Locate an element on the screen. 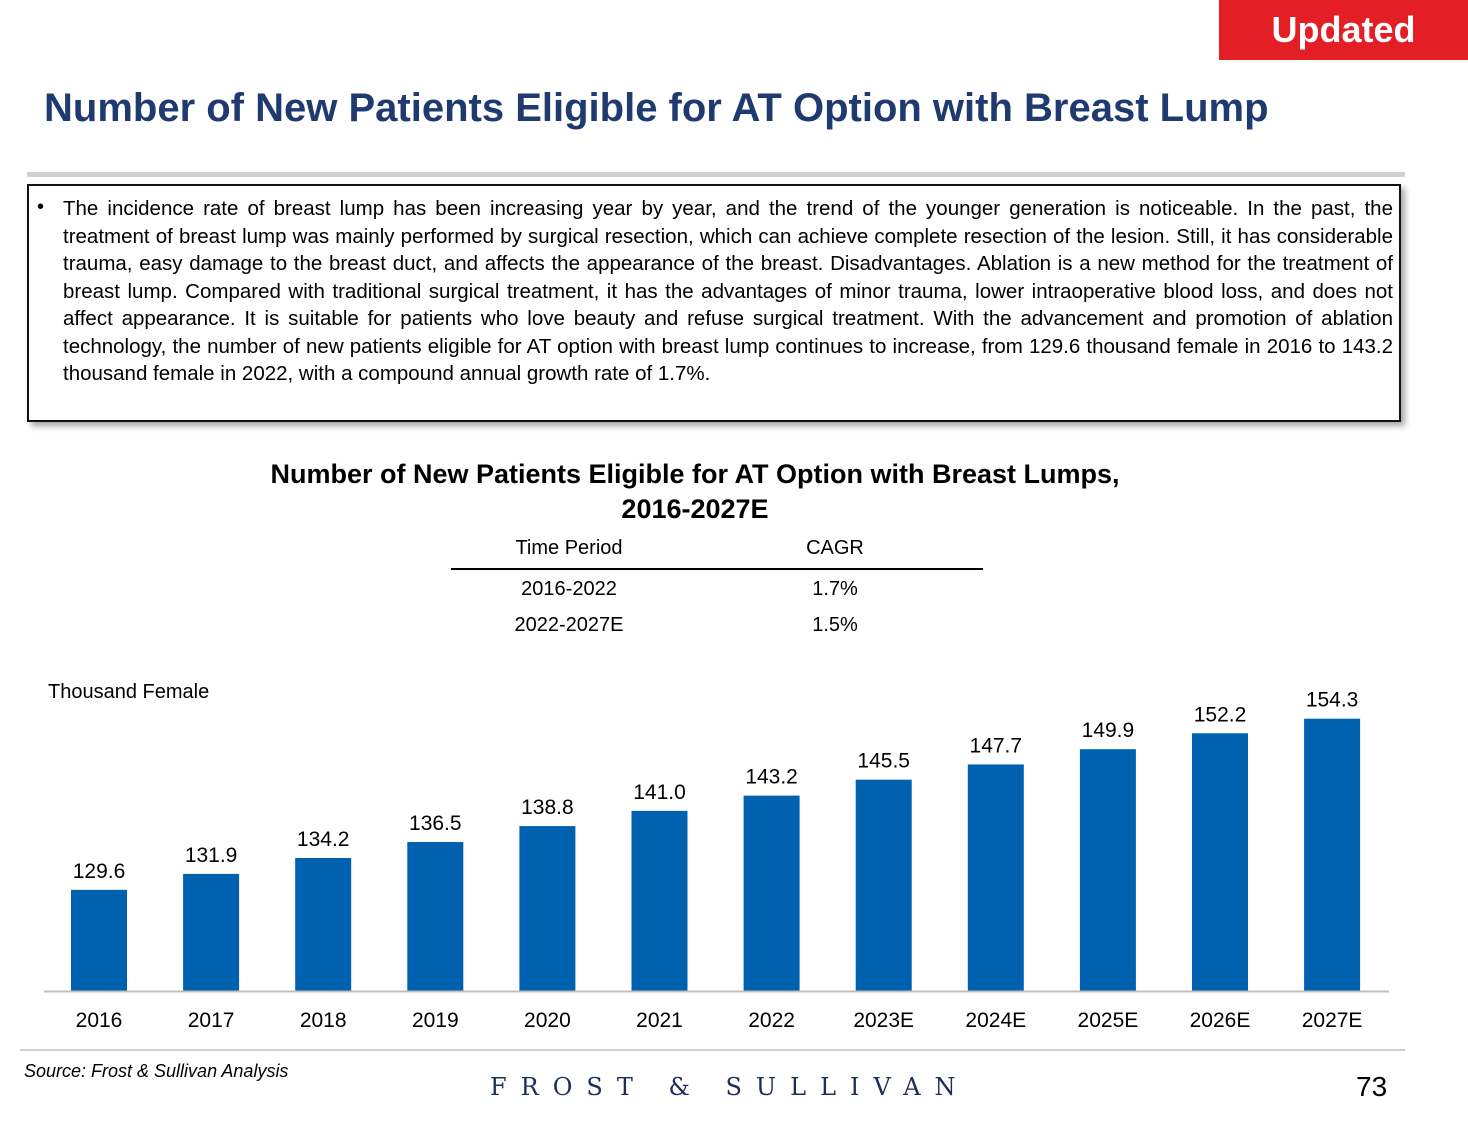 This screenshot has width=1468, height=1125. data-label: 134.2 is located at coordinates (323, 839).